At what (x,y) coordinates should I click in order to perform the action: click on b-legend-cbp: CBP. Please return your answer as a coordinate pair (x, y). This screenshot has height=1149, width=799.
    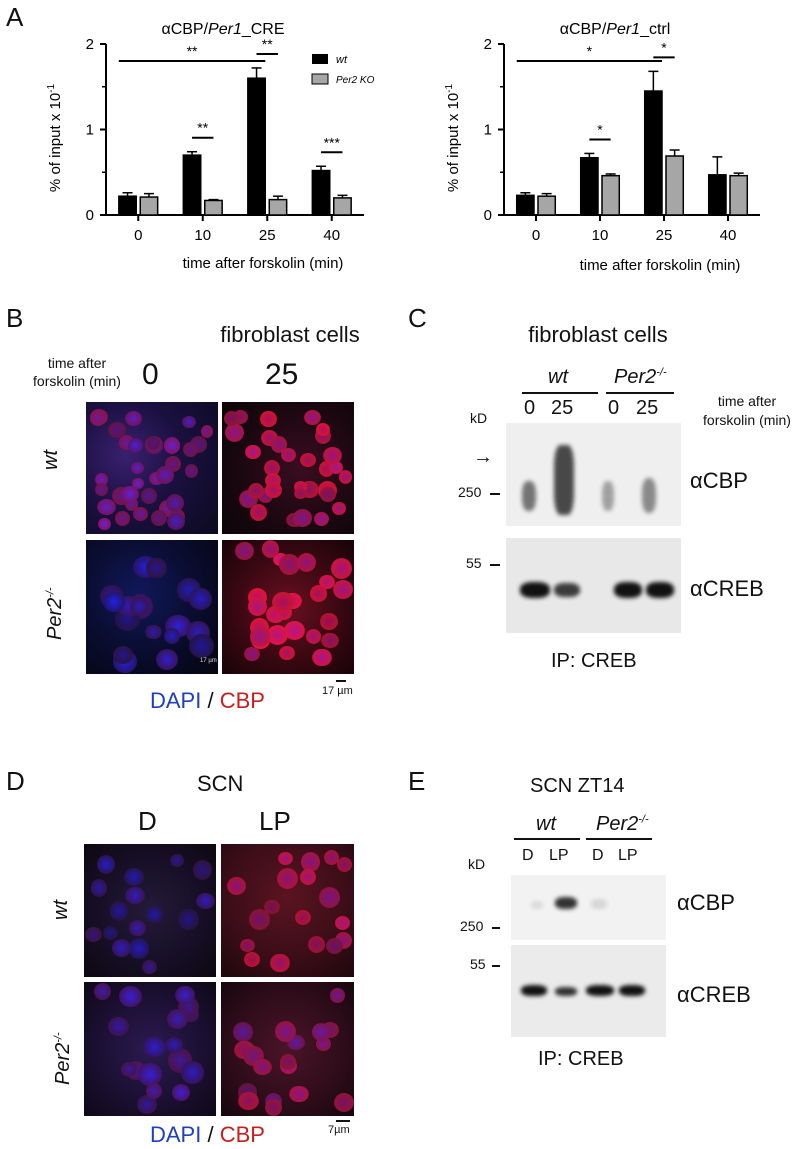
    Looking at the image, I should click on (242, 700).